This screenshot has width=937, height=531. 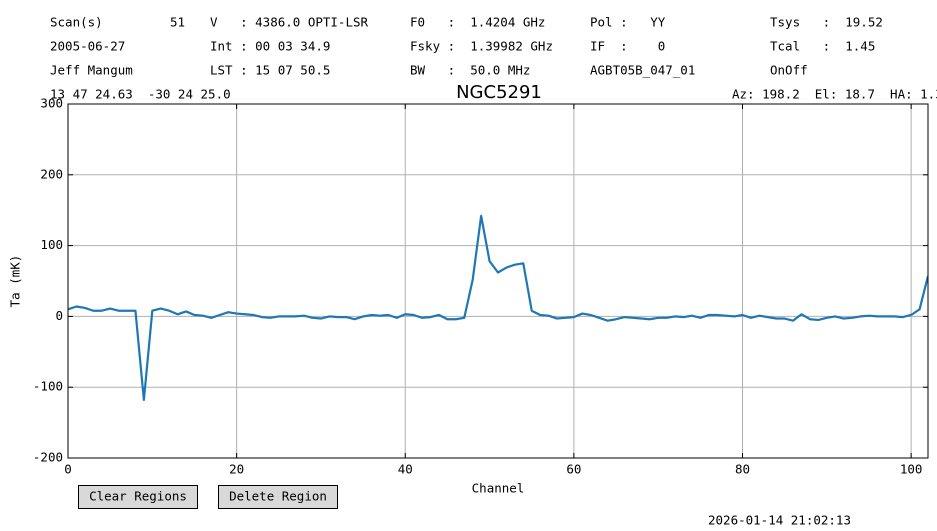 I want to click on clear-regions-button: Clear Regions, so click(x=138, y=497).